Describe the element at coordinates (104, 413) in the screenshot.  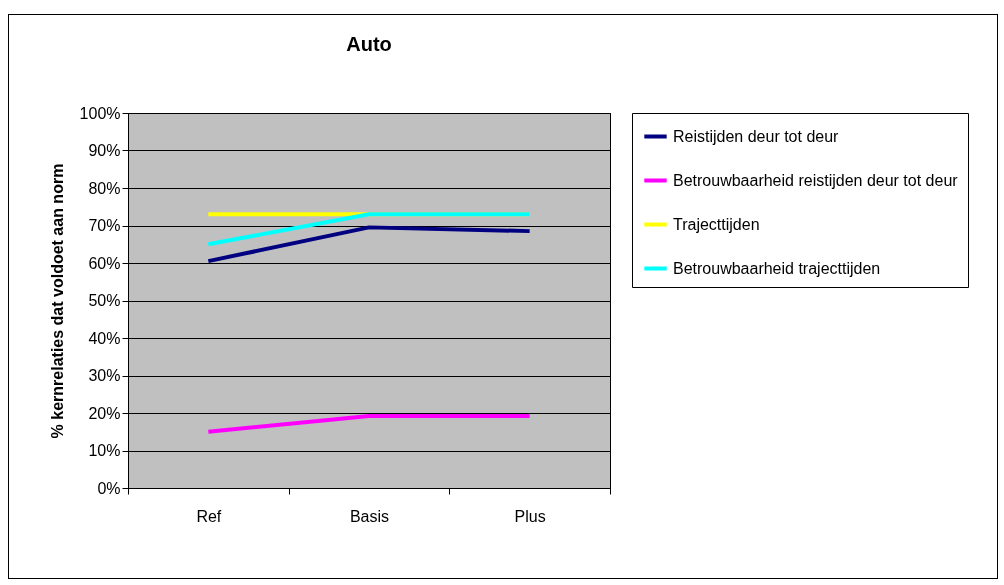
I see `y-tick-label: 20%` at that location.